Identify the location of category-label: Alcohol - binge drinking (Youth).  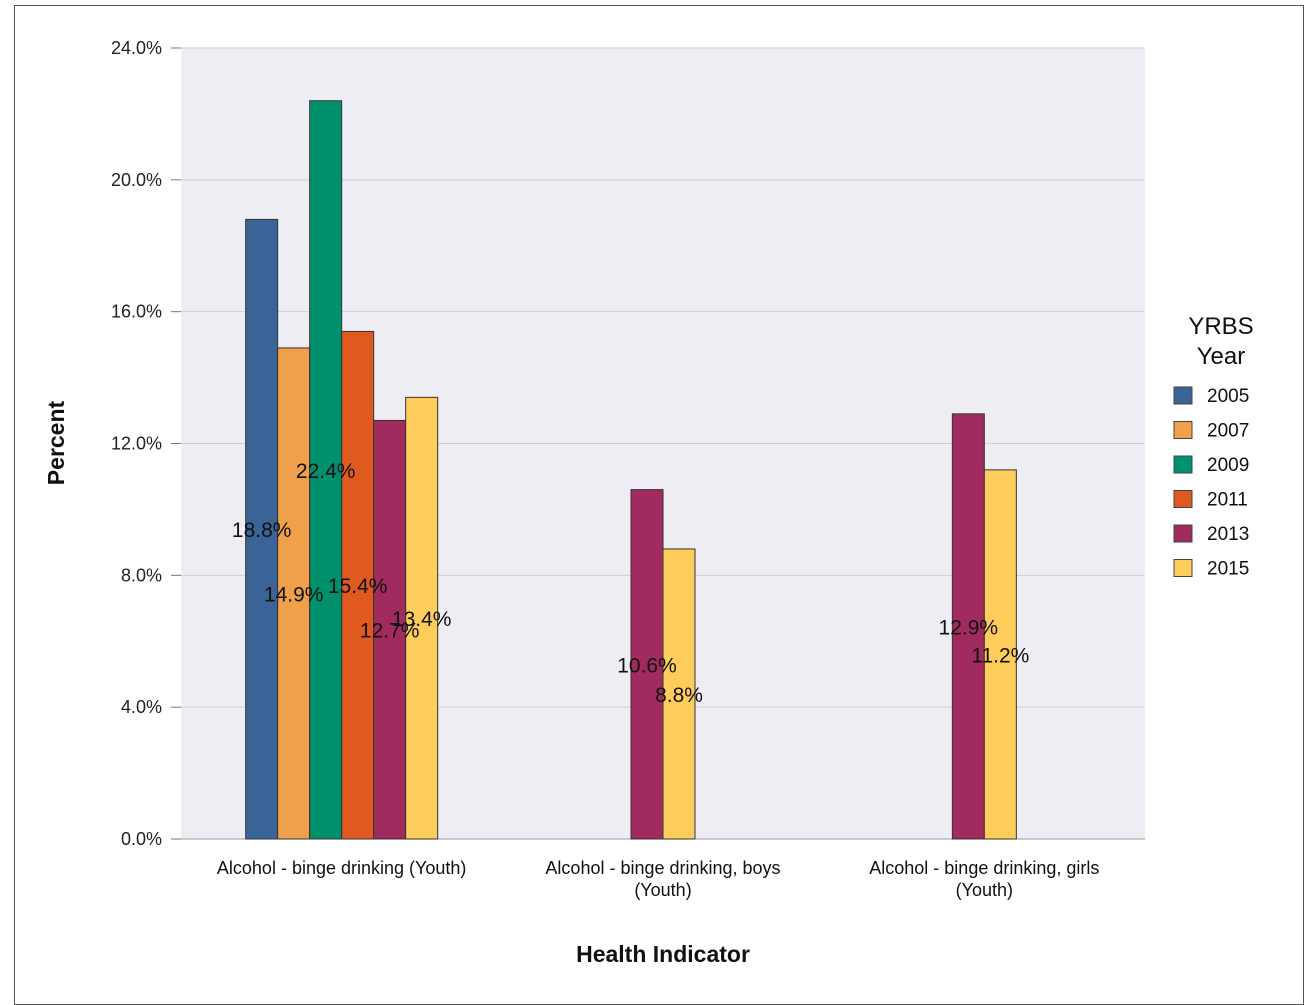
(342, 868).